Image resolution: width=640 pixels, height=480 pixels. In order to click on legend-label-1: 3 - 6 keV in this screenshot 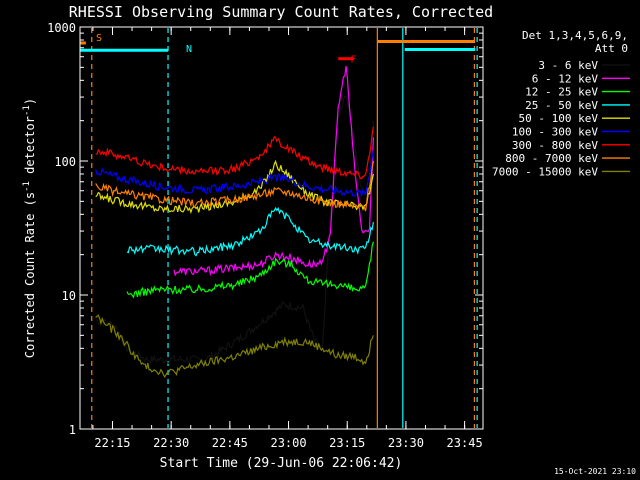, I will do `click(568, 65)`.